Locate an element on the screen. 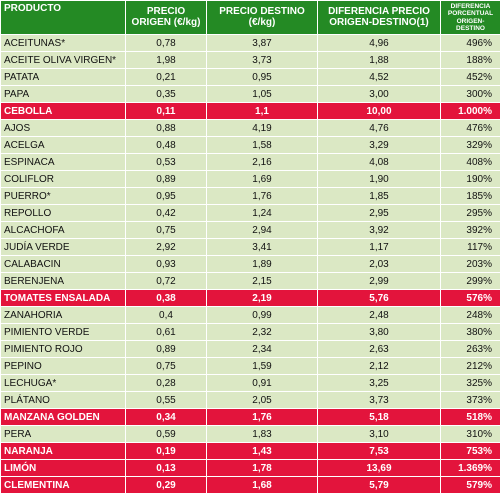 The image size is (500, 494). diferencia-porcentual-cell: 117% is located at coordinates (470, 247).